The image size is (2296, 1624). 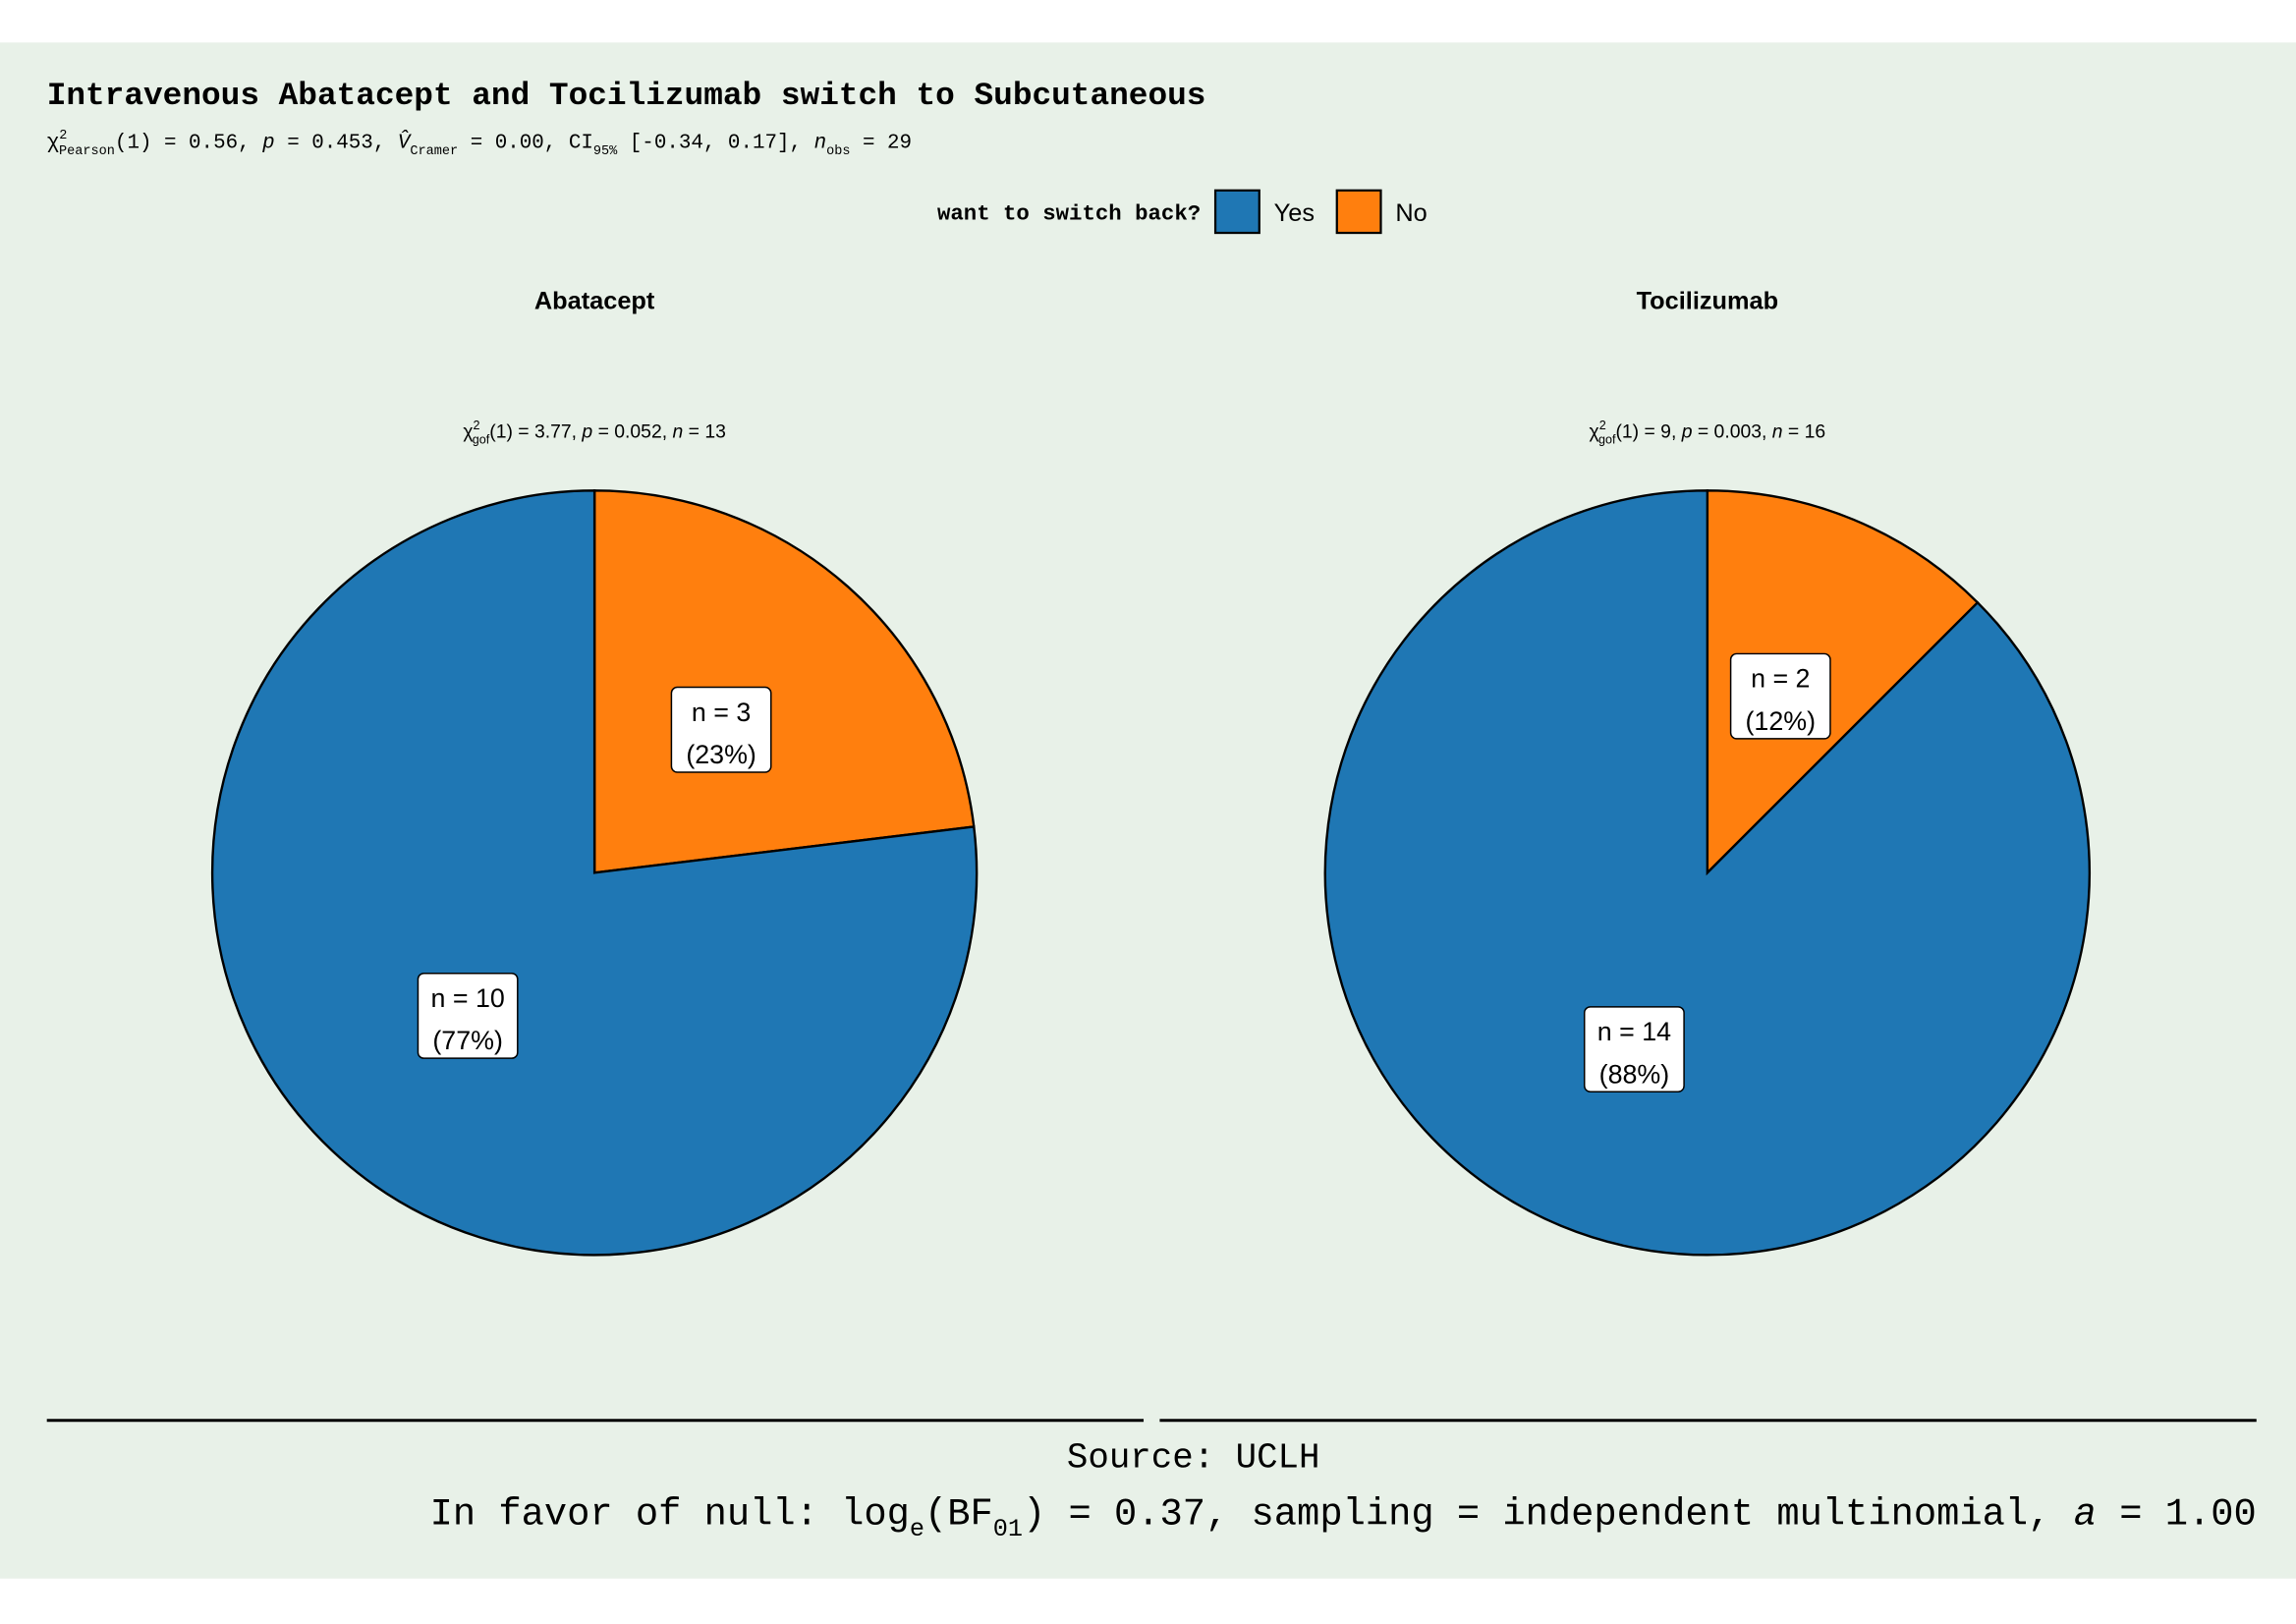 What do you see at coordinates (434, 151) in the screenshot?
I see `text-segment: Cramer` at bounding box center [434, 151].